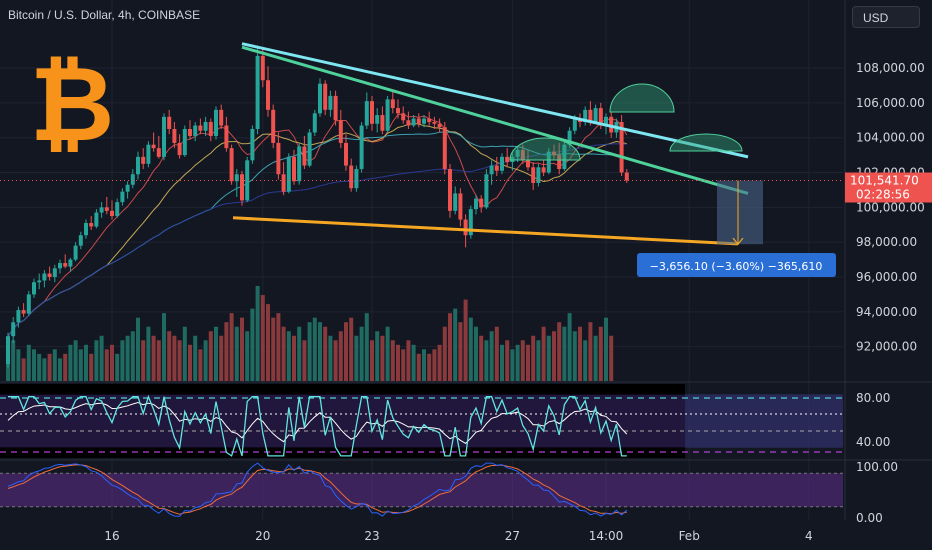  I want to click on currency-button: USD, so click(886, 17).